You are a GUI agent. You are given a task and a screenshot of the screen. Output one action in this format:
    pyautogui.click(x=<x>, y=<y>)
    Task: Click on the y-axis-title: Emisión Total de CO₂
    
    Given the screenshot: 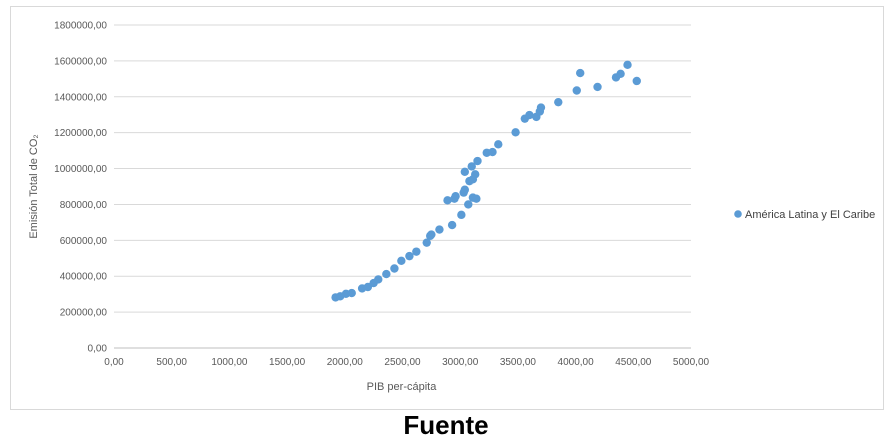 What is the action you would take?
    pyautogui.click(x=34, y=186)
    